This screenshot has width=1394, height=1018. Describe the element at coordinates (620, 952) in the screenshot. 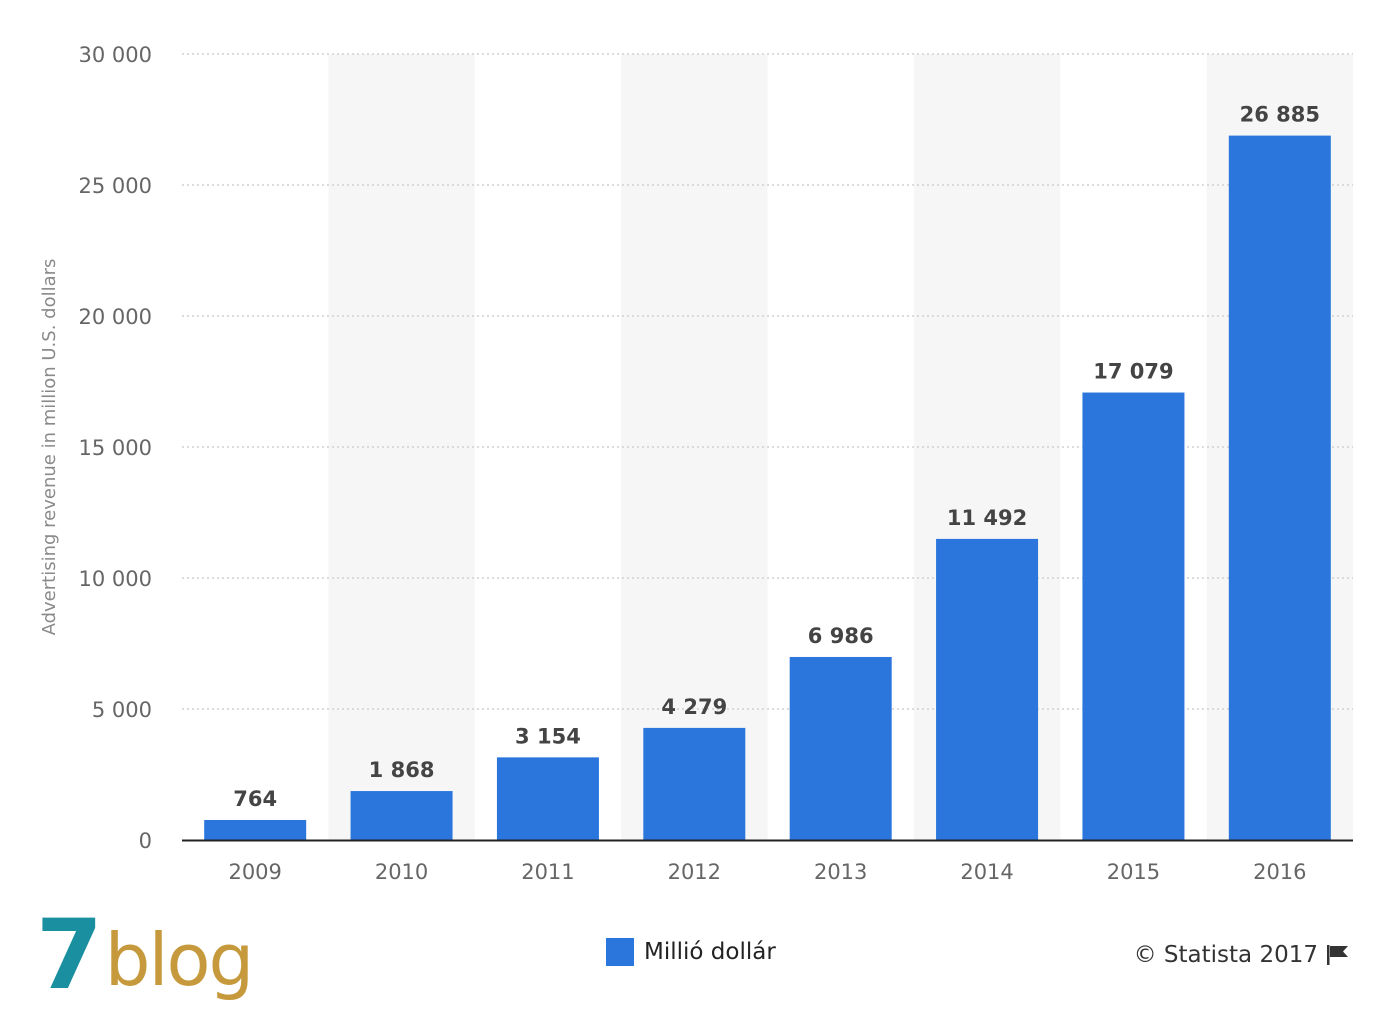

I see `legend-swatch` at that location.